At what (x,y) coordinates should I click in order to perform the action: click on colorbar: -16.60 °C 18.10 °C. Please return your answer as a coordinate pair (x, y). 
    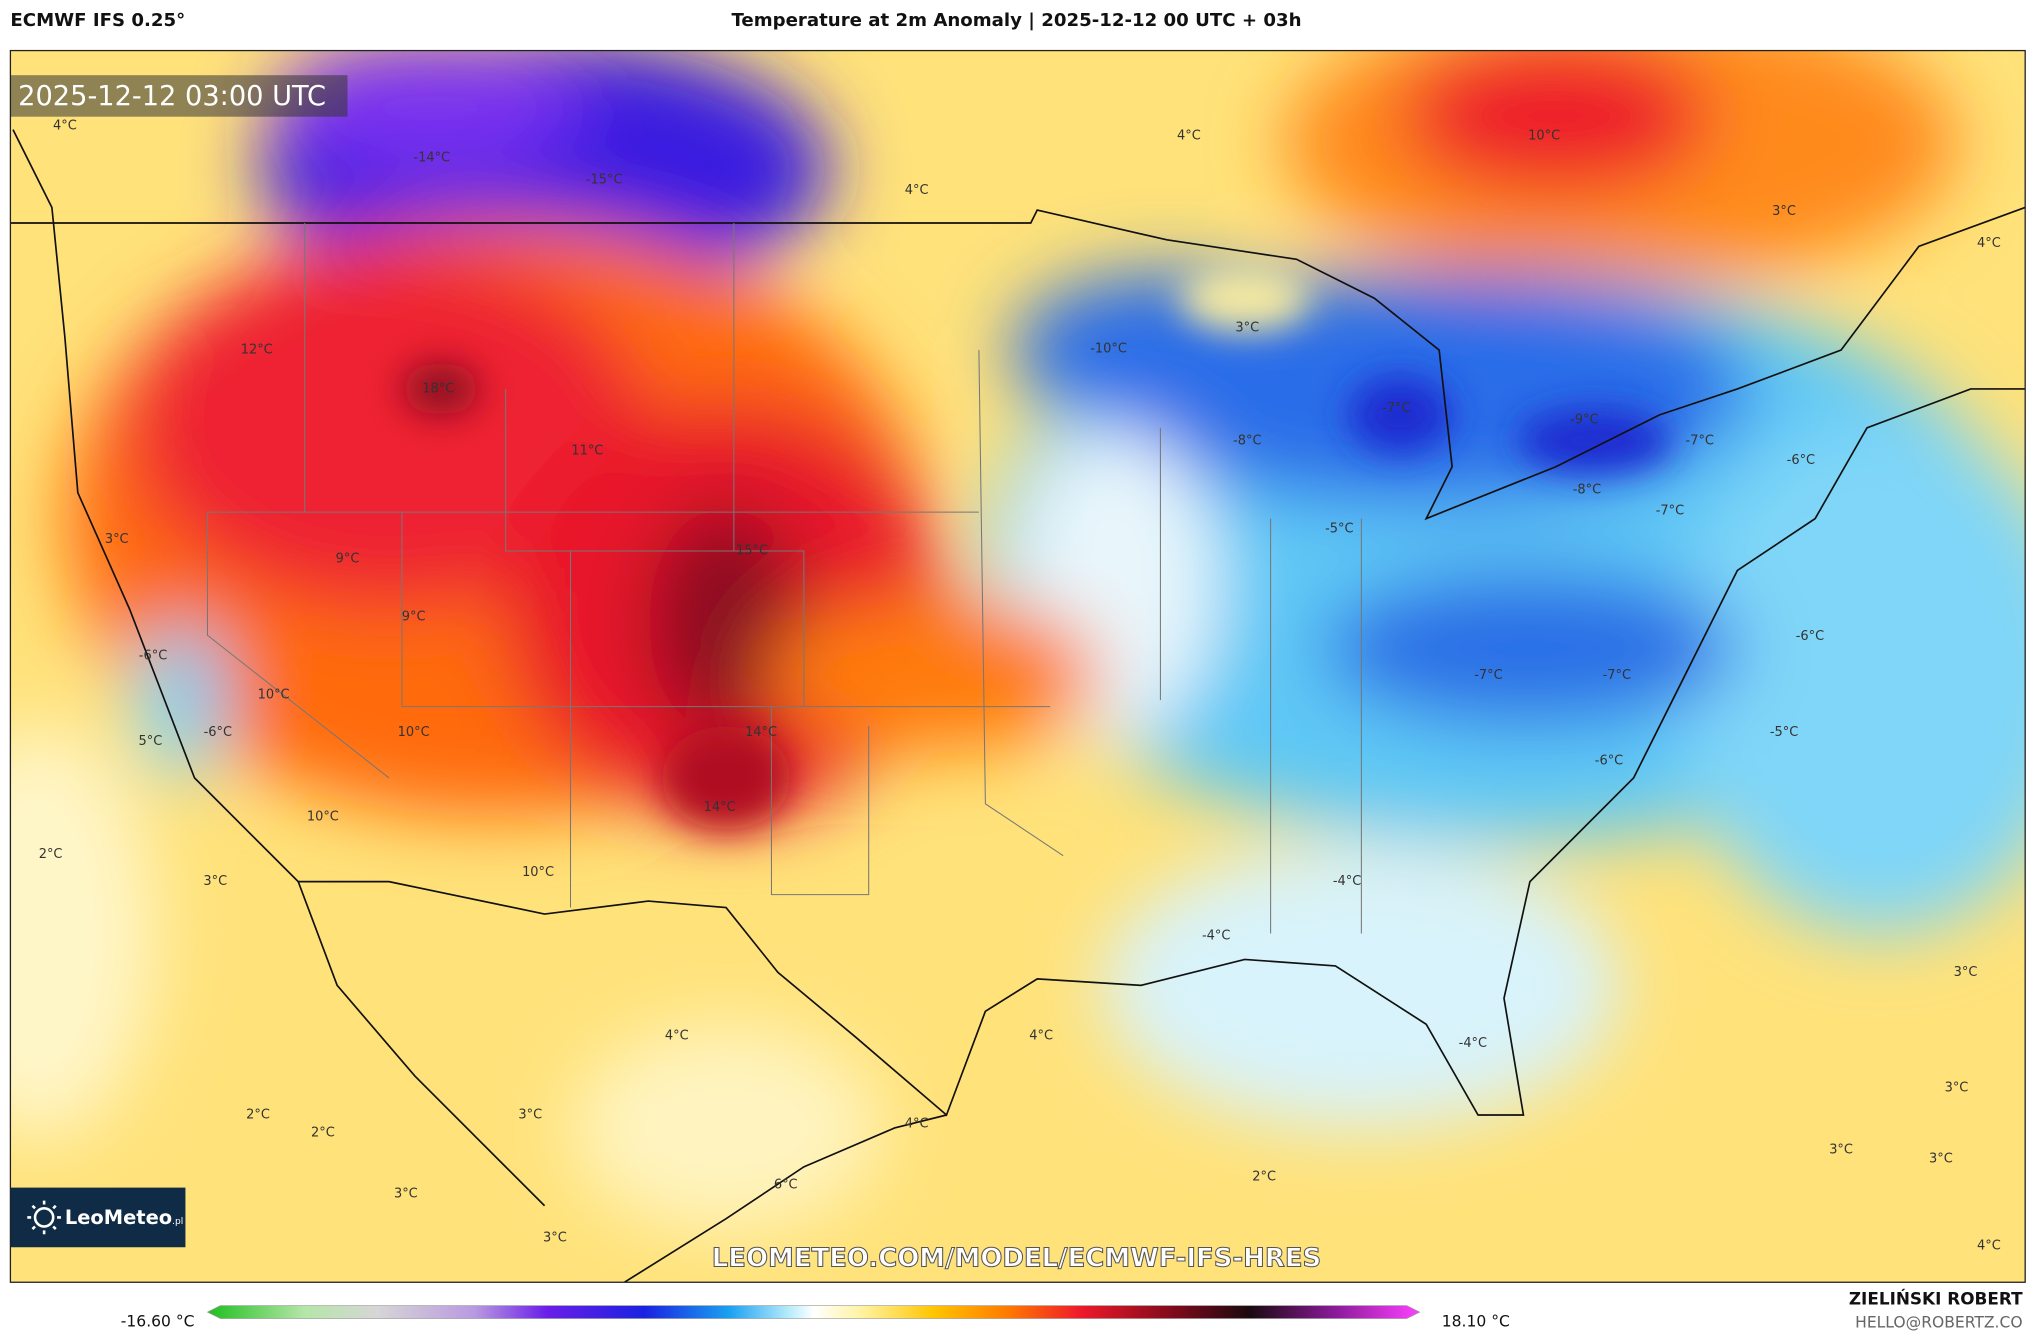
    Looking at the image, I should click on (815, 1317).